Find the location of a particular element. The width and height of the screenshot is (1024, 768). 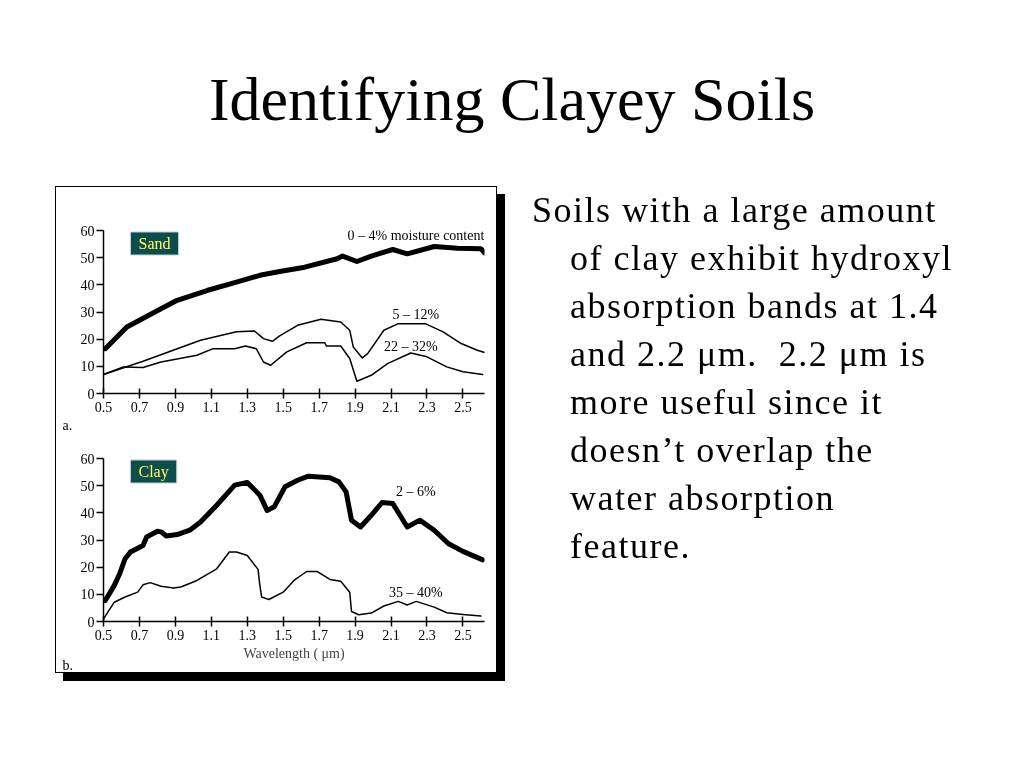

text: b. is located at coordinates (67, 665).